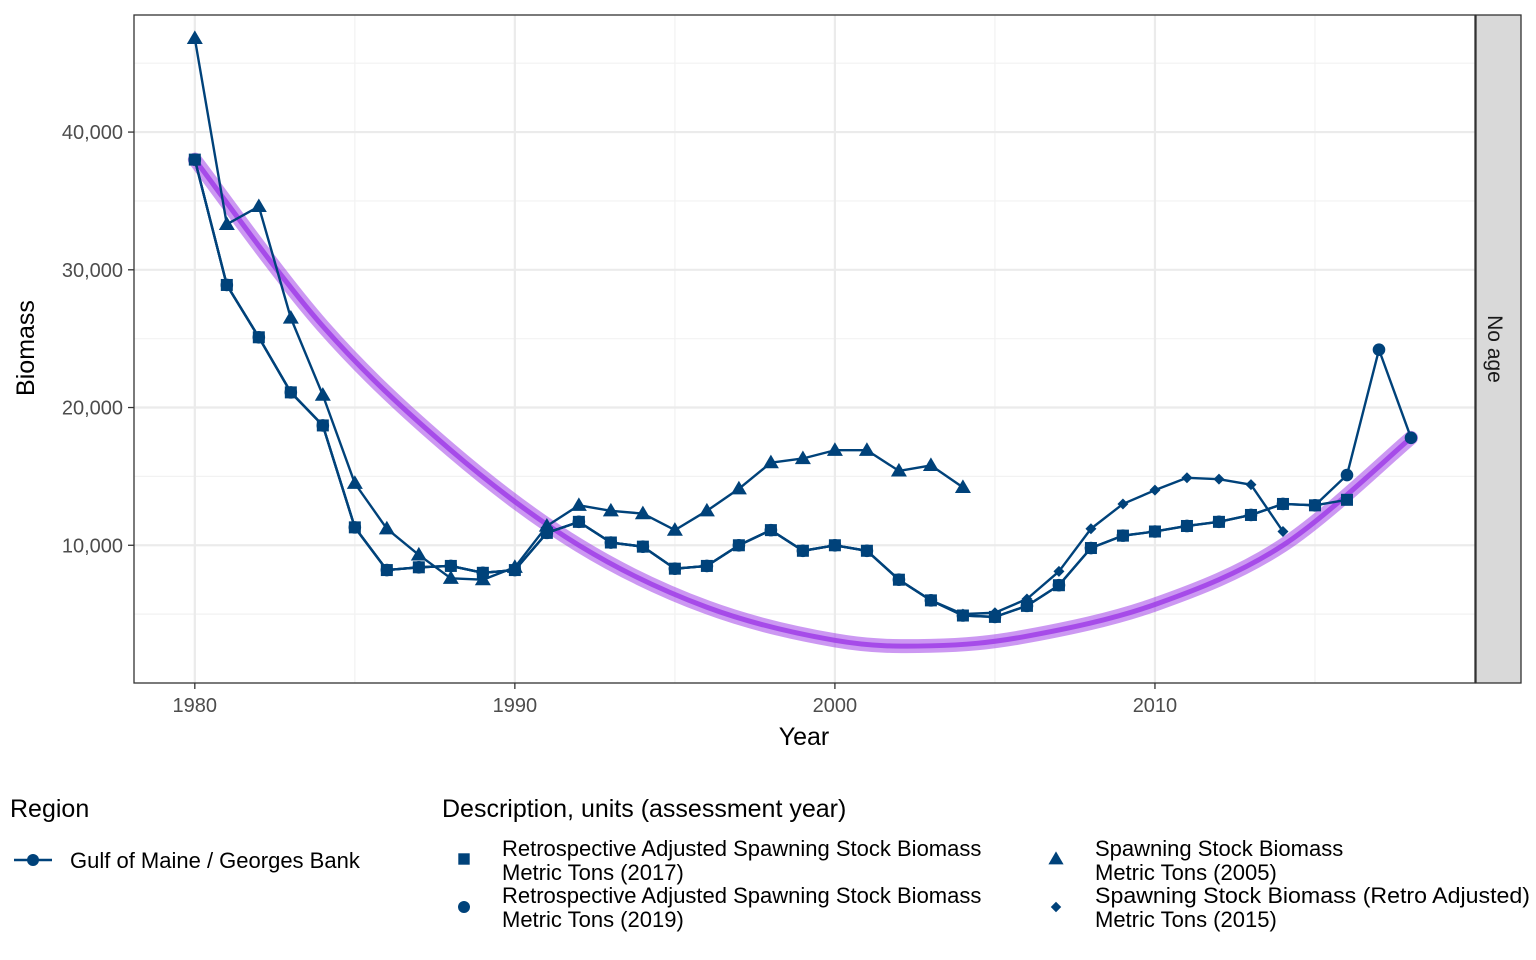  Describe the element at coordinates (92, 546) in the screenshot. I see `y-tick-label: 10,000` at that location.